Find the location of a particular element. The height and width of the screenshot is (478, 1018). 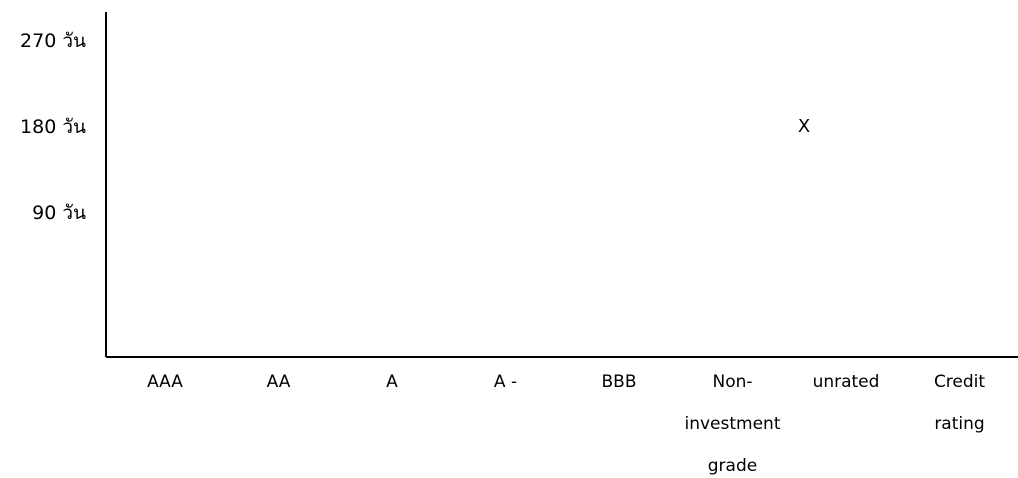

data-point-marker: X is located at coordinates (804, 126).